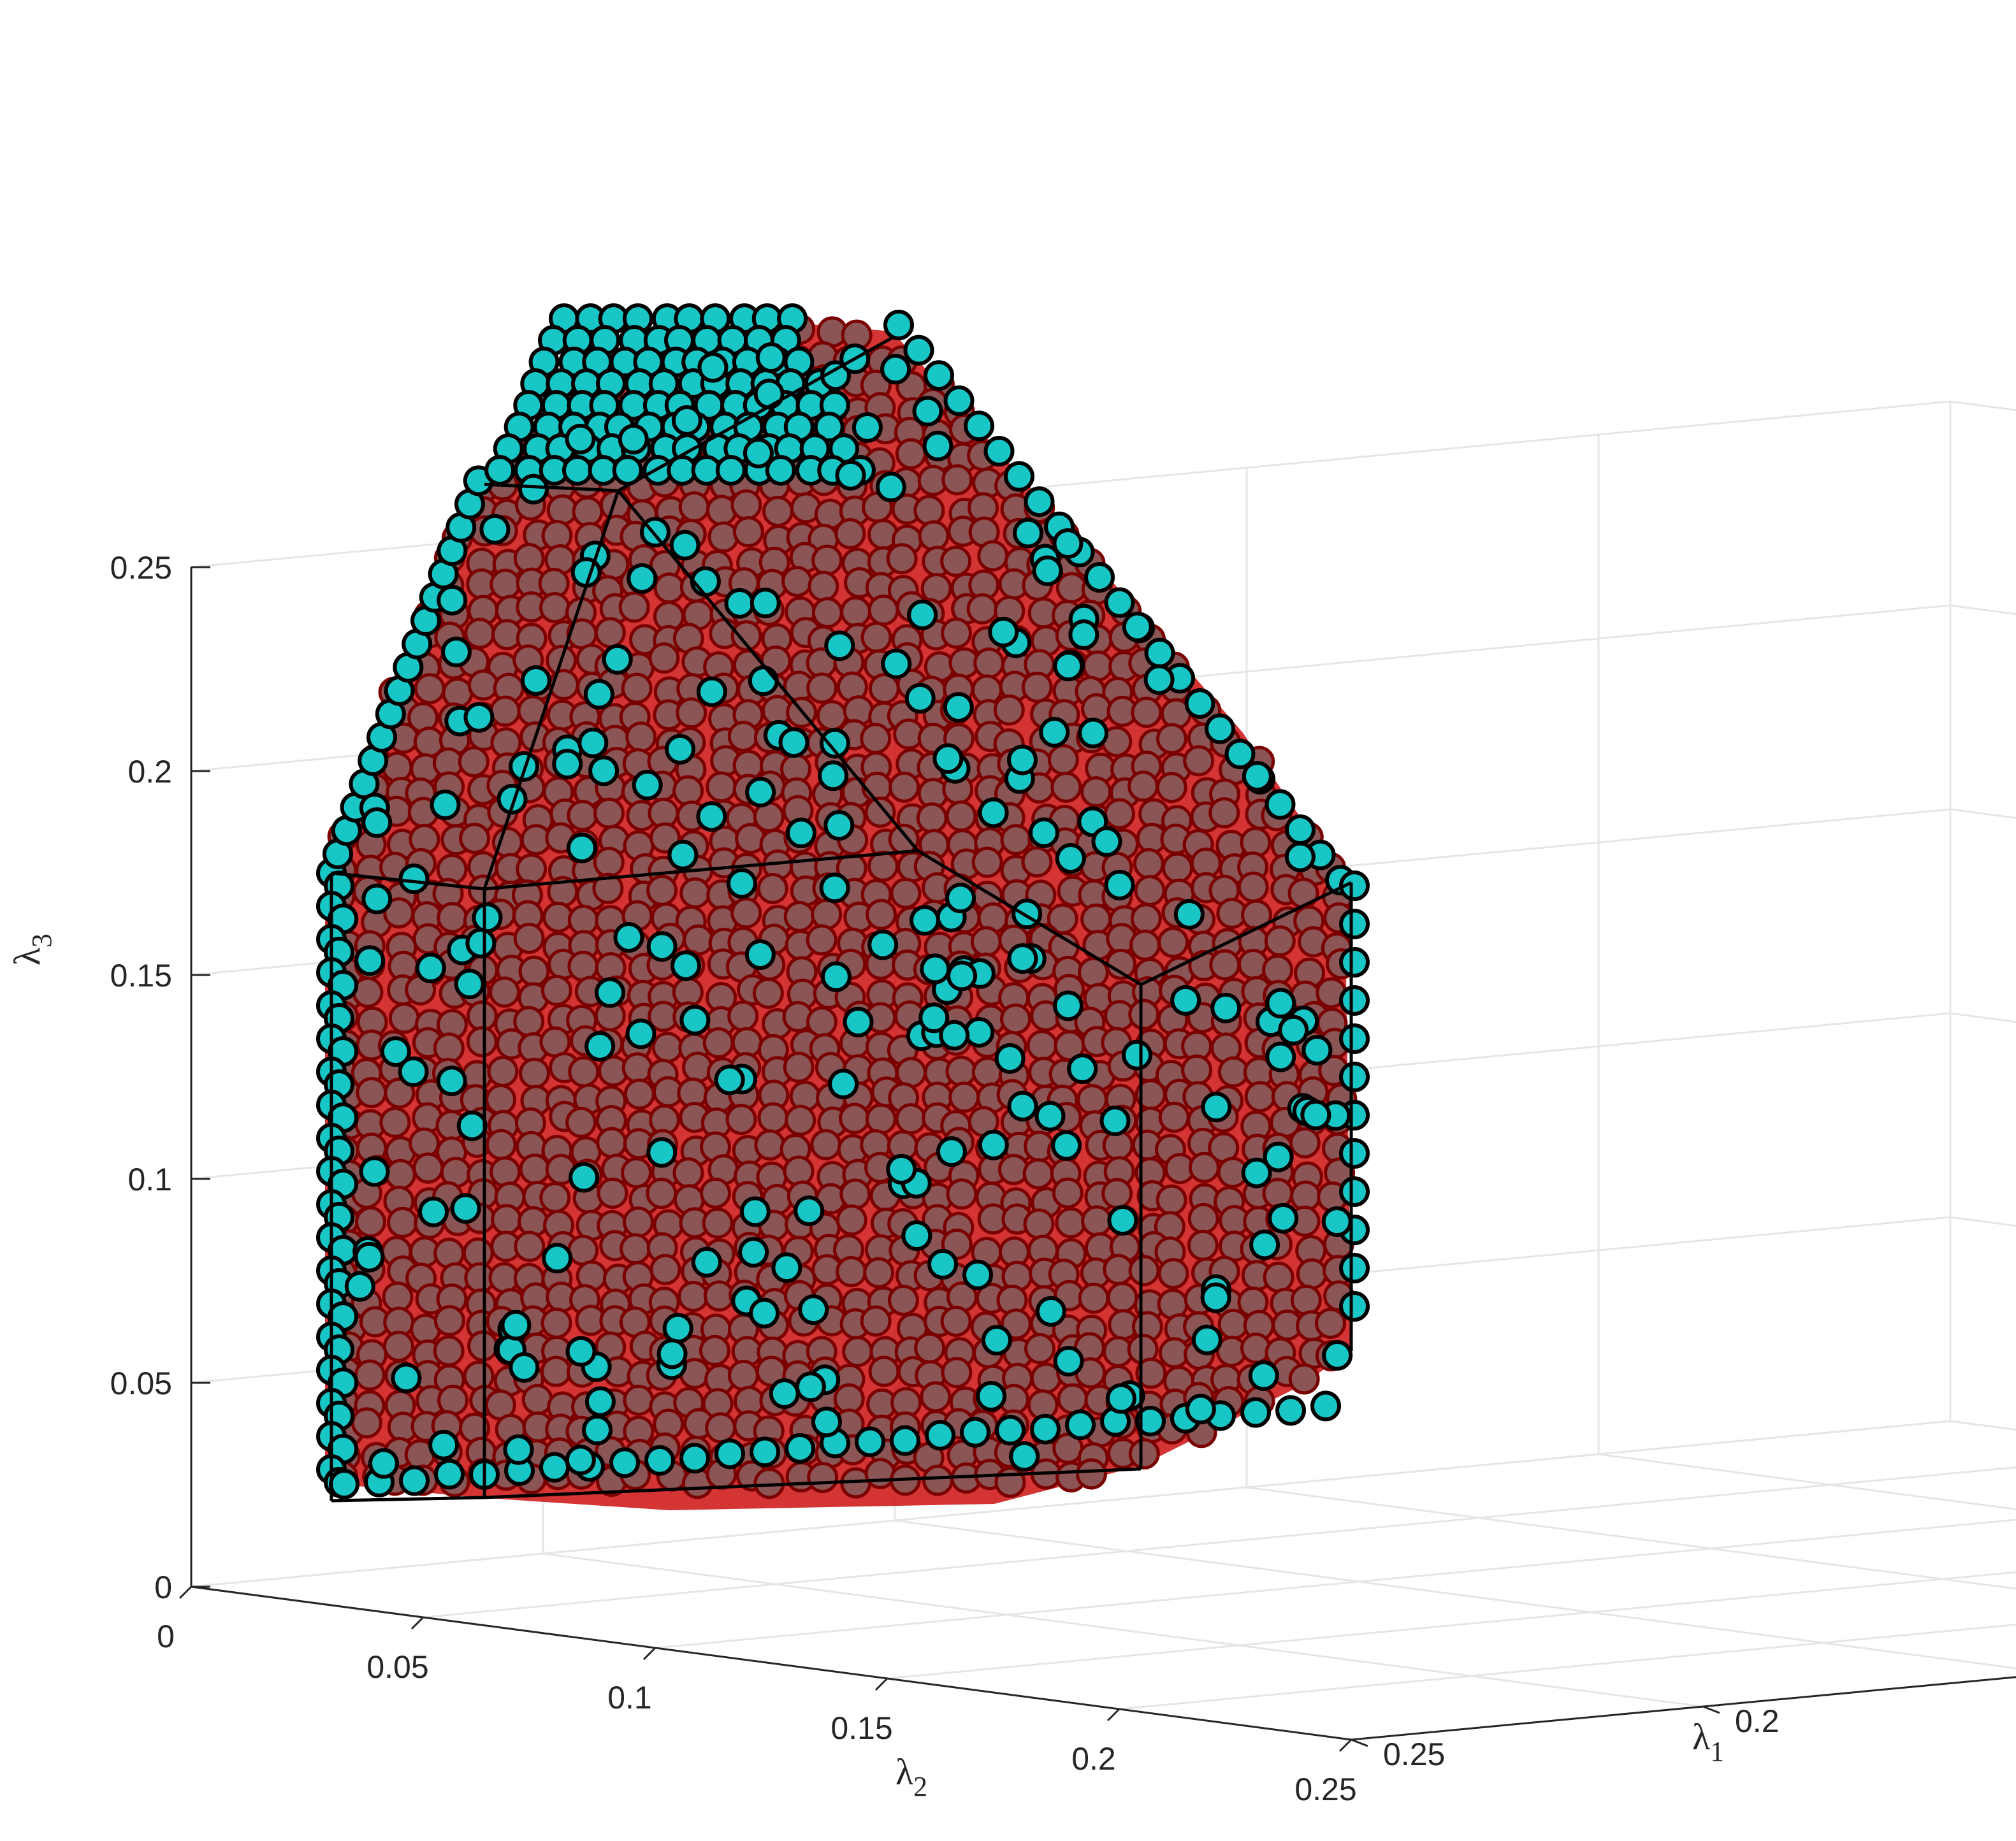  Describe the element at coordinates (1757, 1721) in the screenshot. I see `x-tick-label: 0.2` at that location.